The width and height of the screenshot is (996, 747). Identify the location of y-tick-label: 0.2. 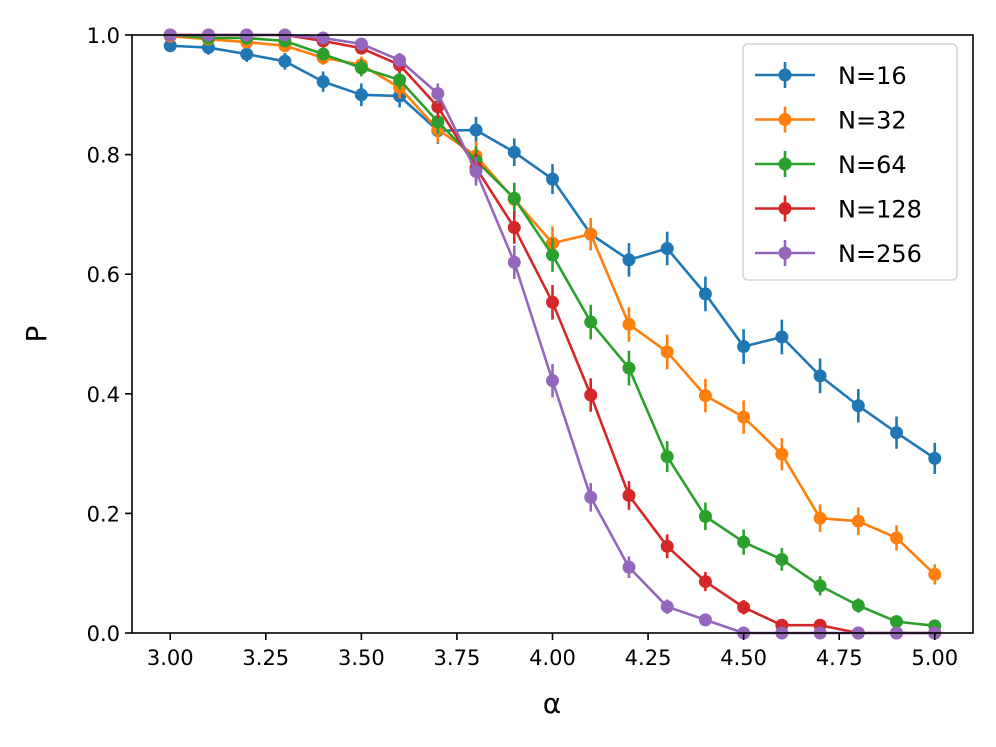
(103, 514).